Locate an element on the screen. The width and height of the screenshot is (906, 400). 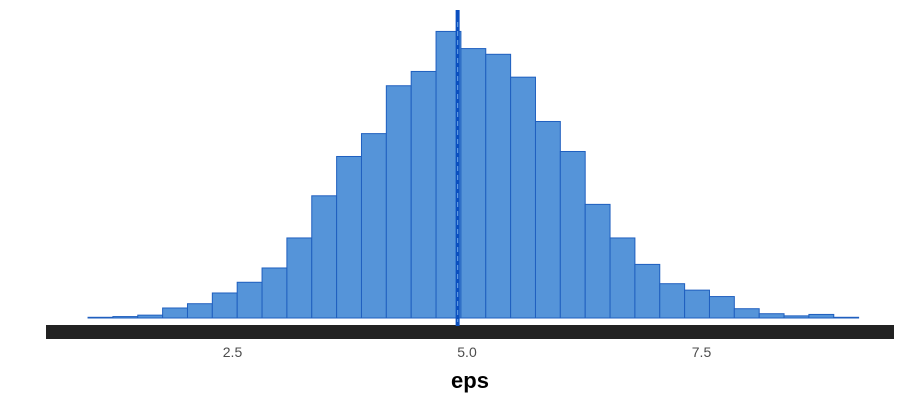
x-axis-ticks: 2.5 5.0 7.5 is located at coordinates (467, 352).